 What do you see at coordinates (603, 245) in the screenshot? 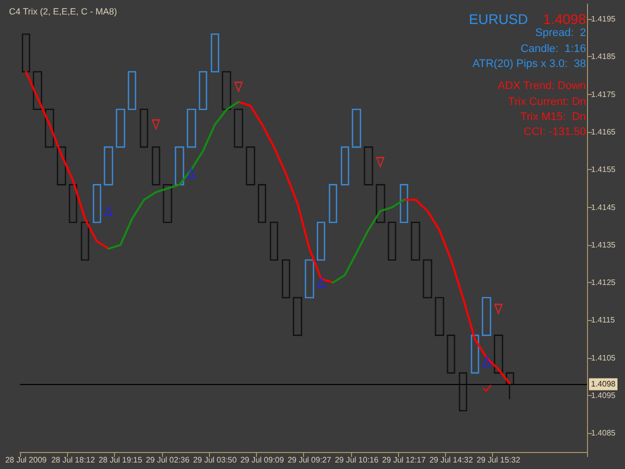
I see `y-tick-label: 1.4135` at bounding box center [603, 245].